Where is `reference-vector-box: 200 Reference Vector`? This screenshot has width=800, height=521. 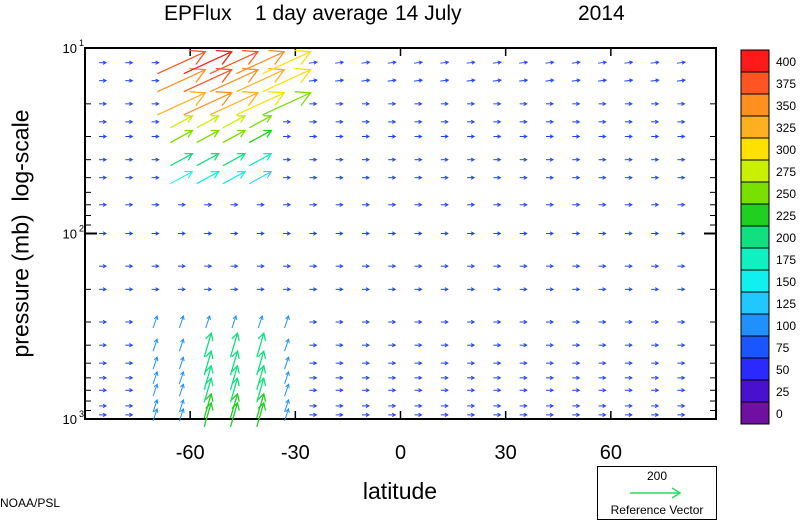
reference-vector-box: 200 Reference Vector is located at coordinates (657, 493).